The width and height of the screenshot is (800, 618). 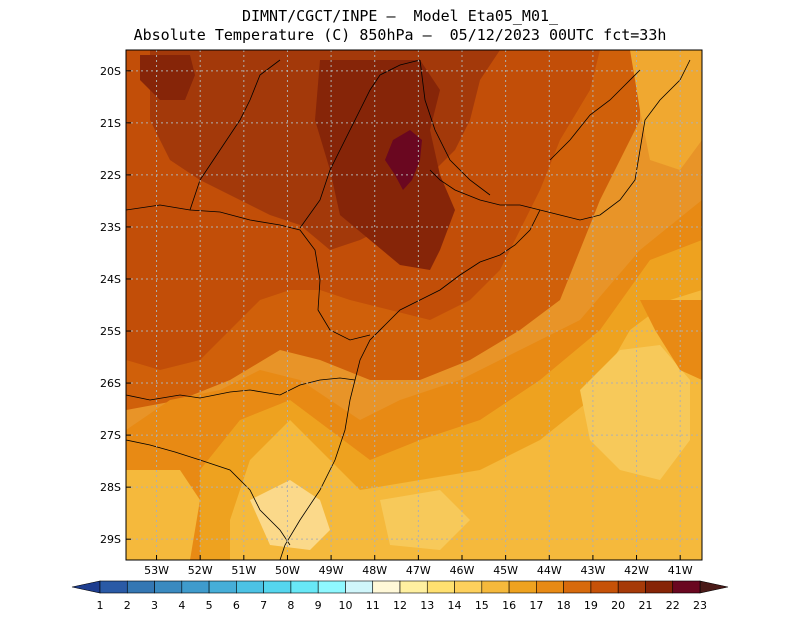 I want to click on lon-label: 51W, so click(x=243, y=570).